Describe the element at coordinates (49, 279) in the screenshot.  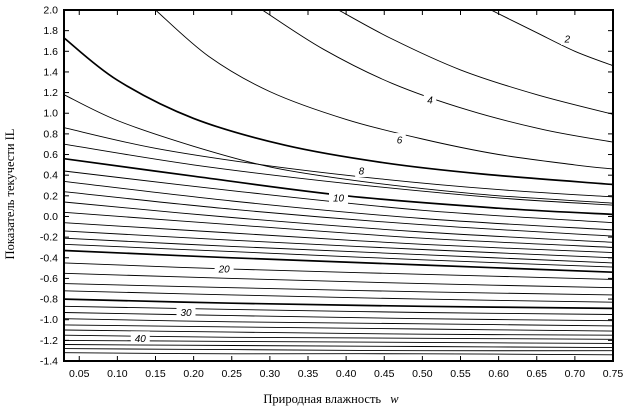
I see `y-tick-label: -0.6` at that location.